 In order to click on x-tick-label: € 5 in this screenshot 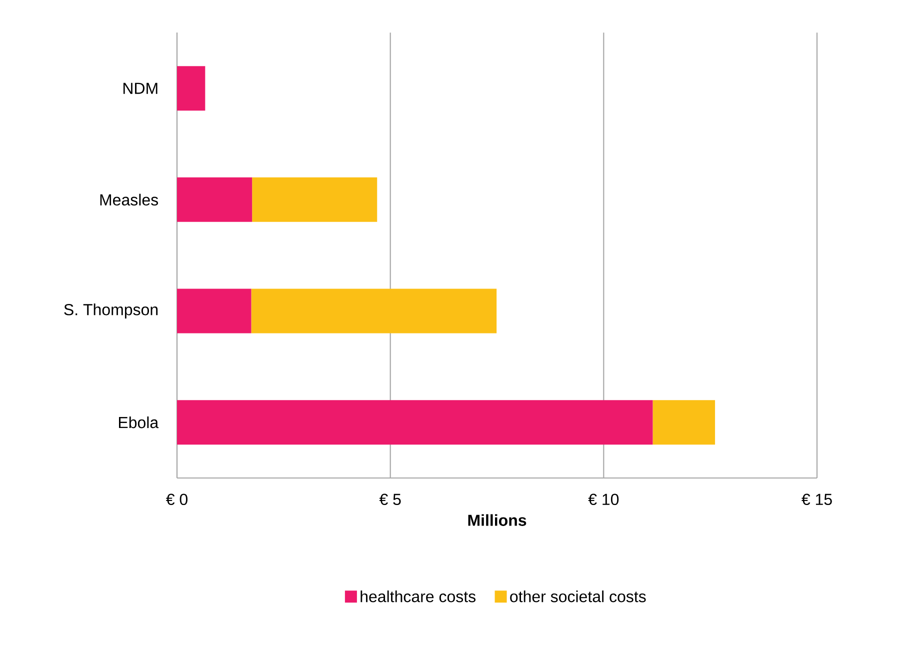, I will do `click(390, 500)`.